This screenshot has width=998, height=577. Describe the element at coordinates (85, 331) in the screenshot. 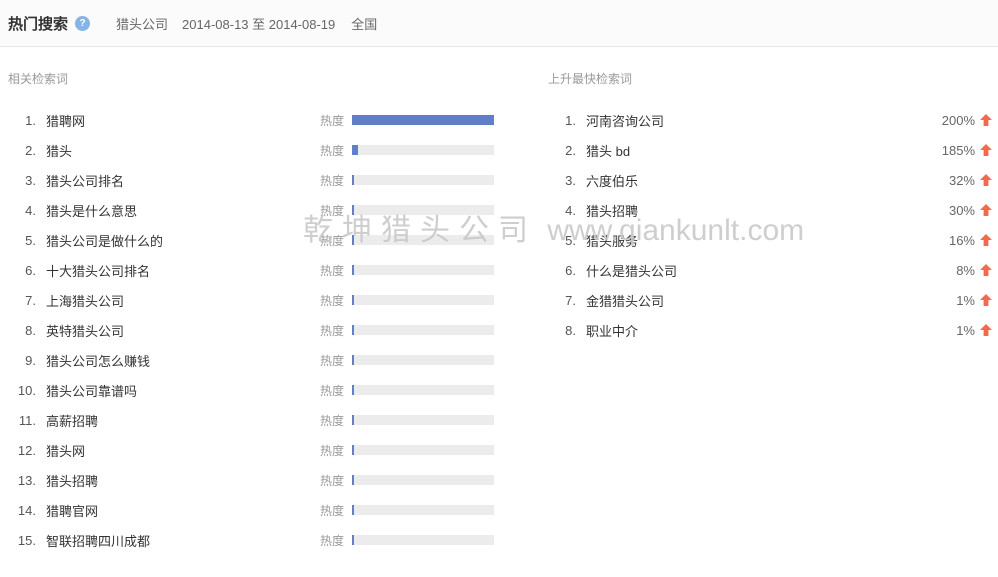

I see `related-term-link: 英特猎头公司` at that location.